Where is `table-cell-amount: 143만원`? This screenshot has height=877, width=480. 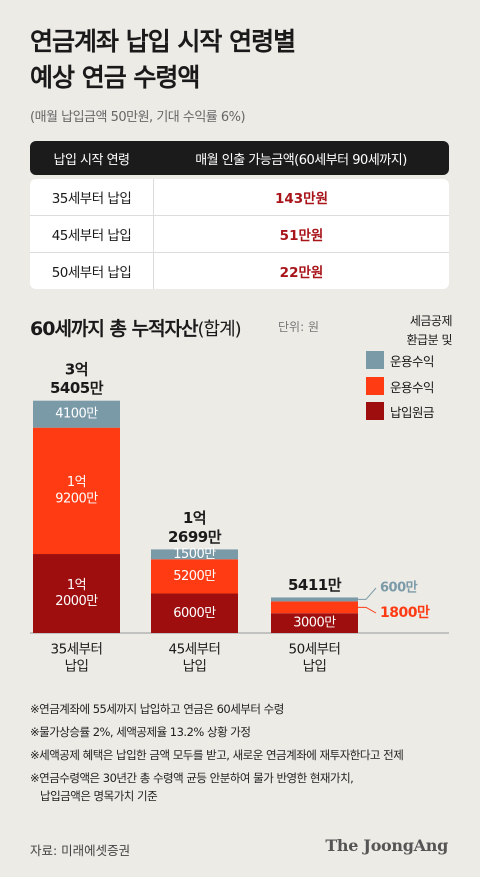 table-cell-amount: 143만원 is located at coordinates (301, 197).